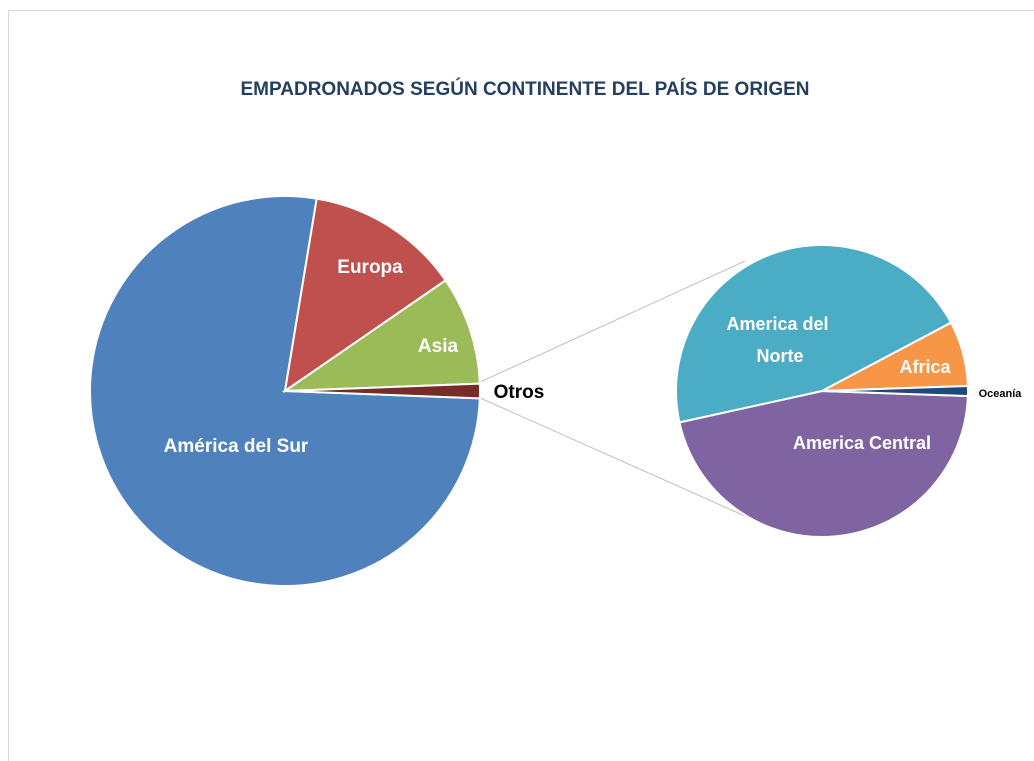 The height and width of the screenshot is (761, 1034). I want to click on slice-label: Asia, so click(438, 346).